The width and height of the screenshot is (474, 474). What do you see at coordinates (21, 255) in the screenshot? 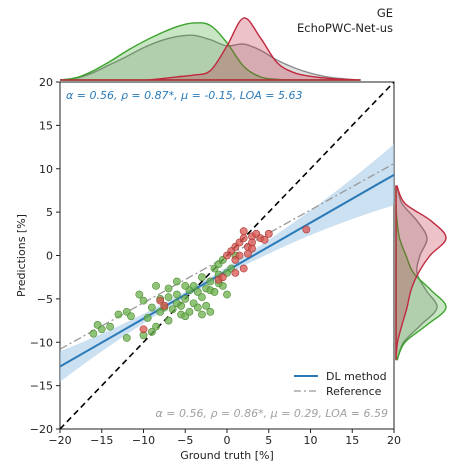
I see `y-axis-label: Predictions [%]` at bounding box center [21, 255].